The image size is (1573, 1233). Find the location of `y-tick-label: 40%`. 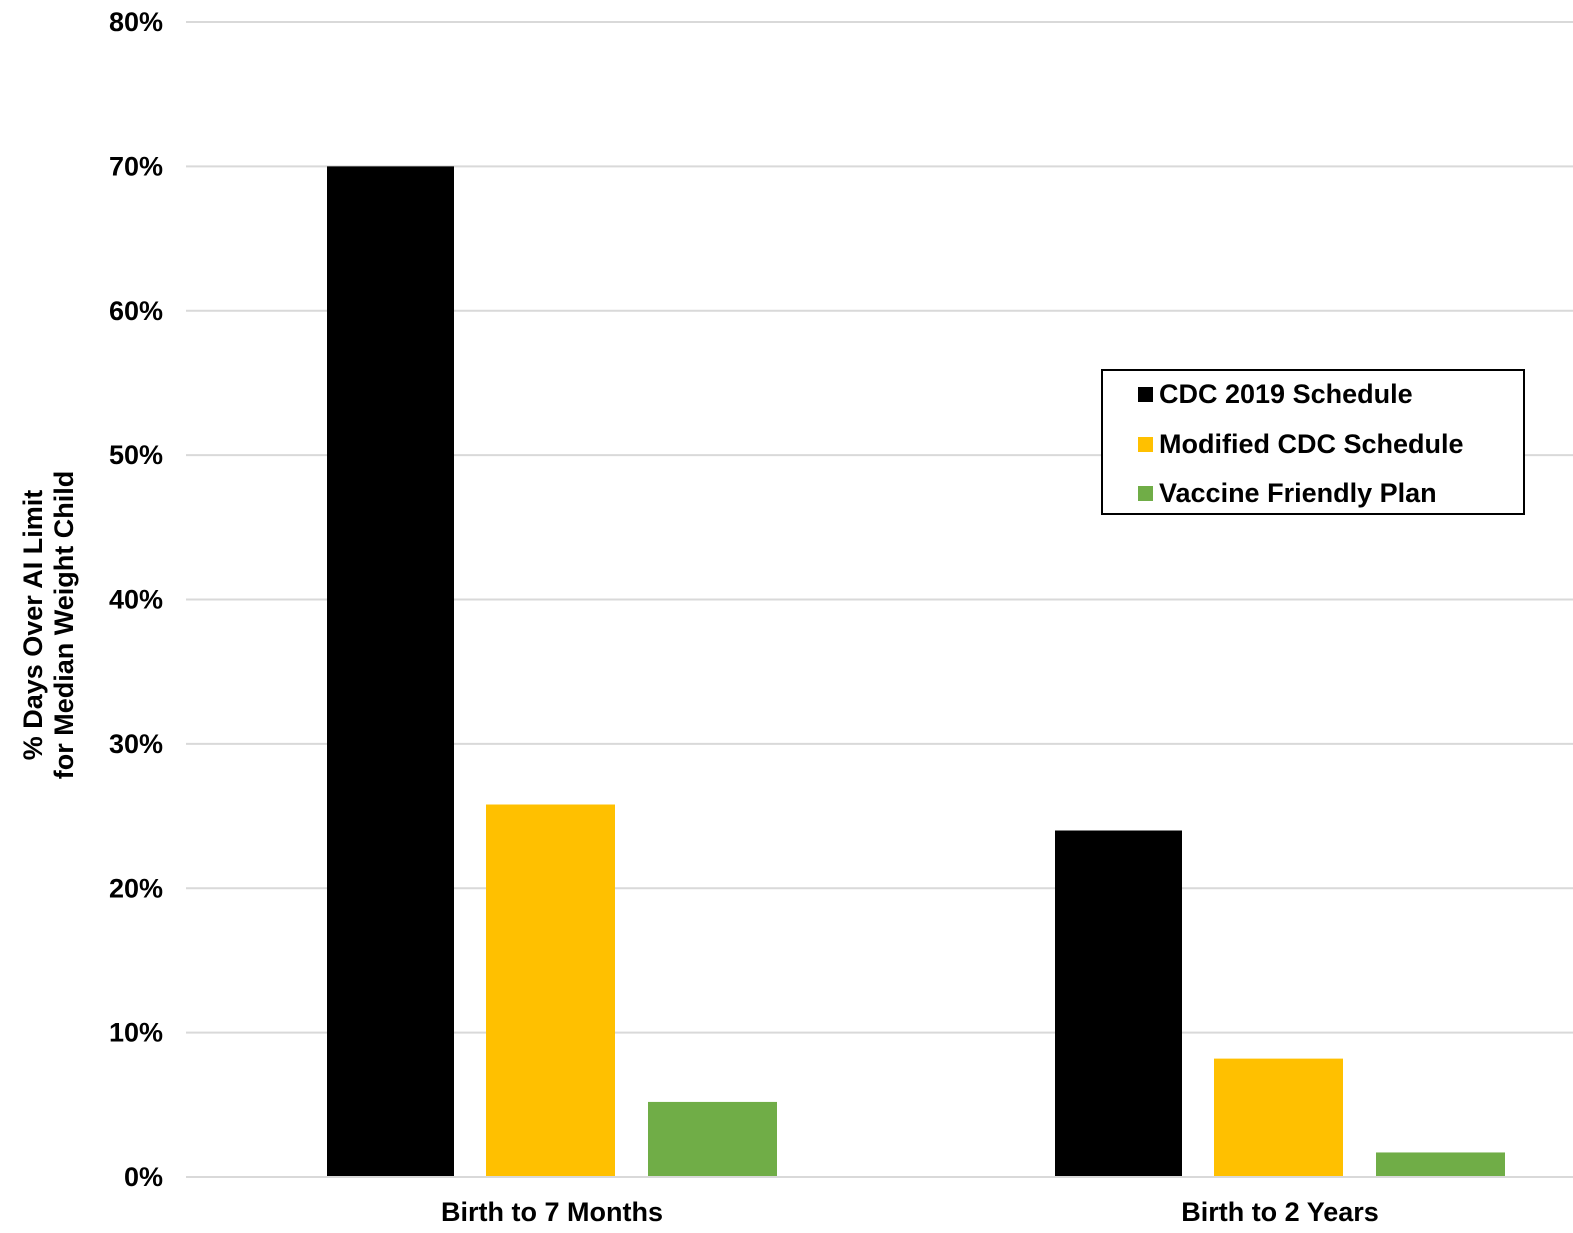

y-tick-label: 40% is located at coordinates (136, 600).